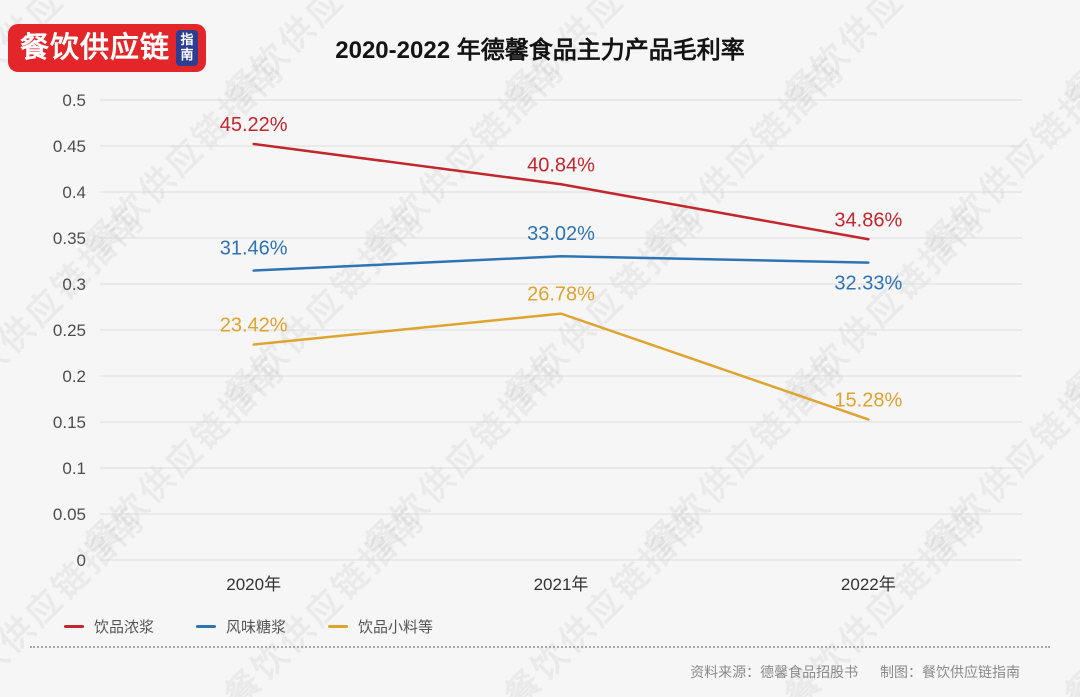 The height and width of the screenshot is (697, 1080). I want to click on y-axis-tick-label: 0.05, so click(69, 514).